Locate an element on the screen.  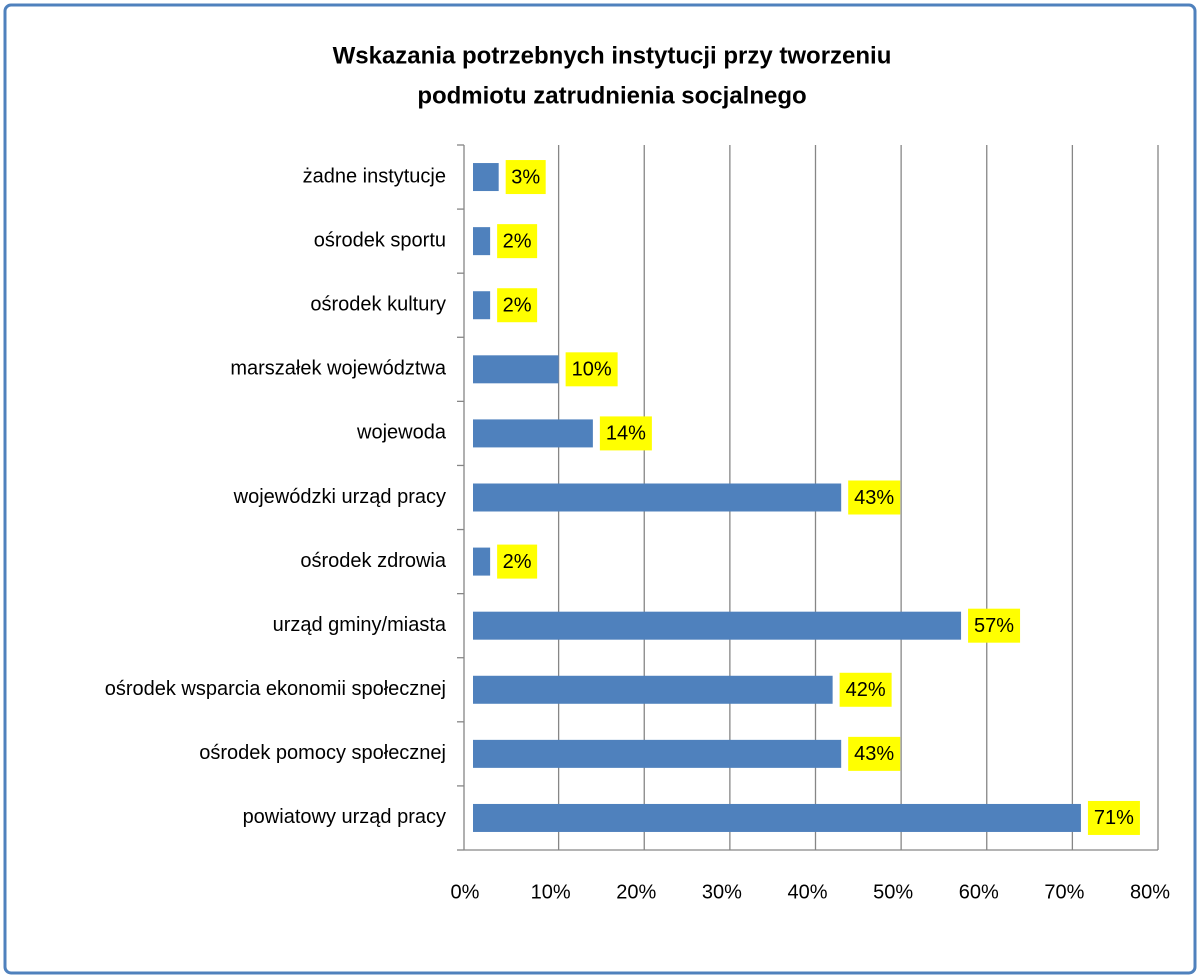
chart-title: podmiotu zatrudnienia socjalnego is located at coordinates (611, 95).